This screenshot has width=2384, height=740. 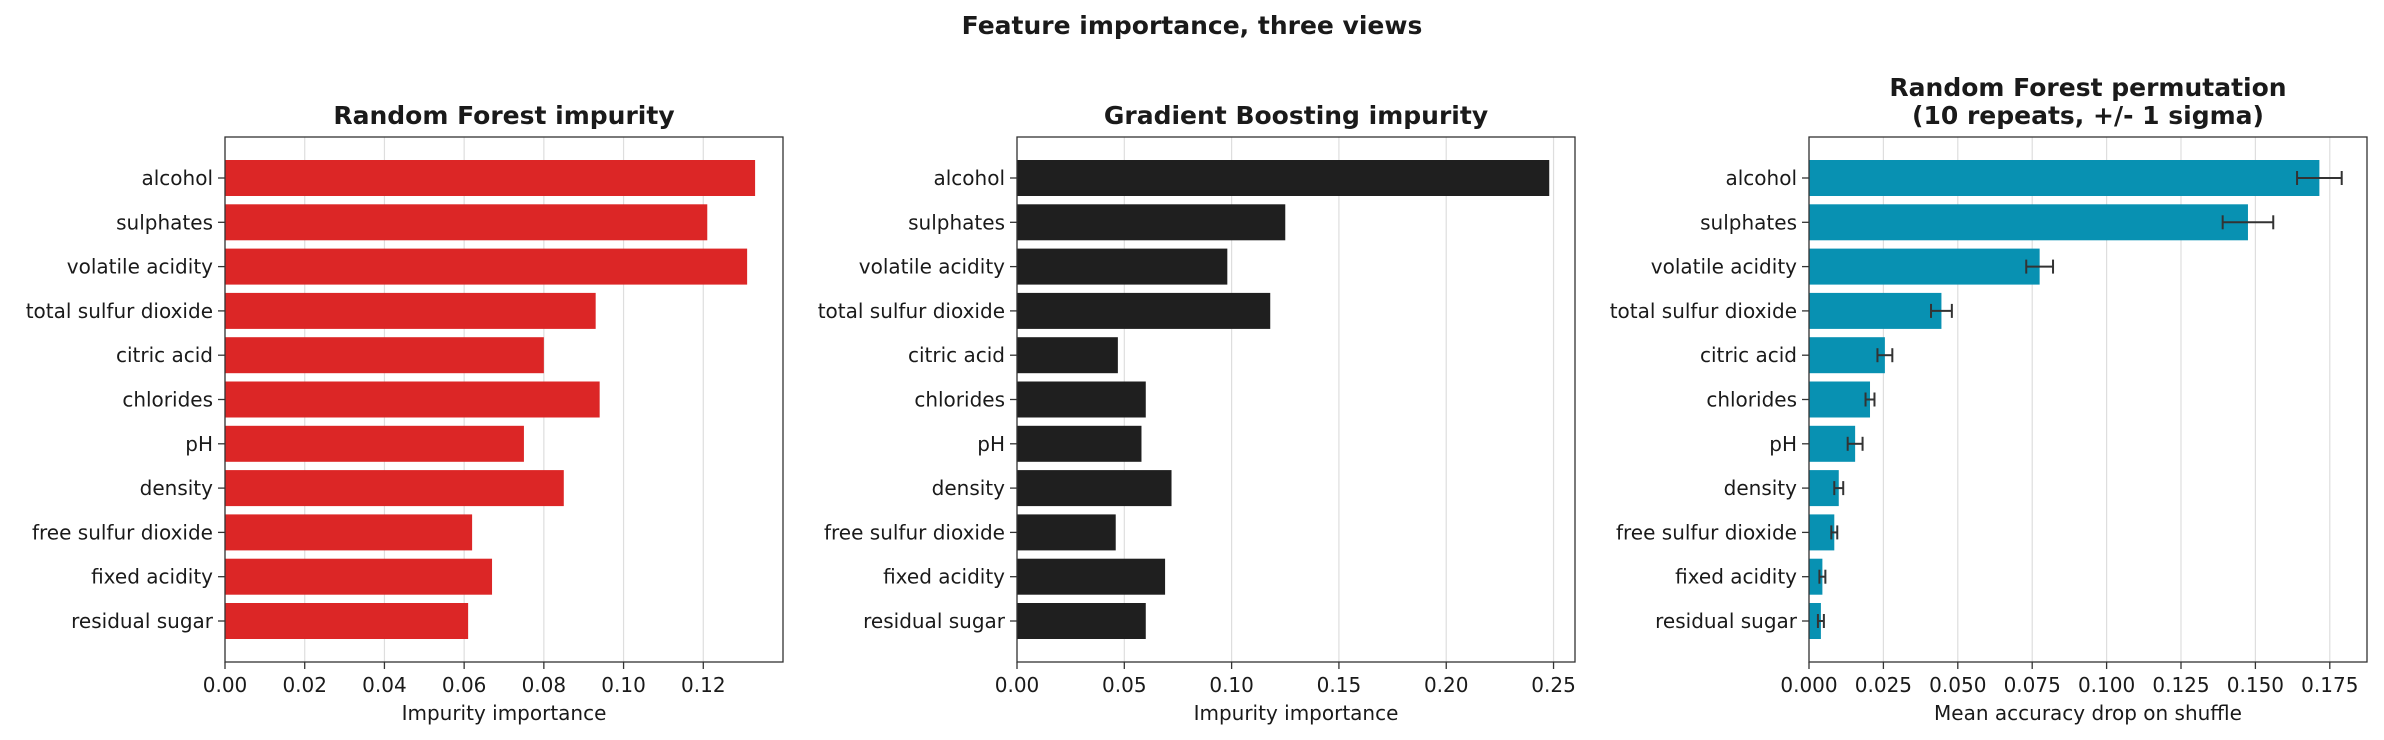 I want to click on panel-title: Gradient Boosting impurity, so click(x=1296, y=115).